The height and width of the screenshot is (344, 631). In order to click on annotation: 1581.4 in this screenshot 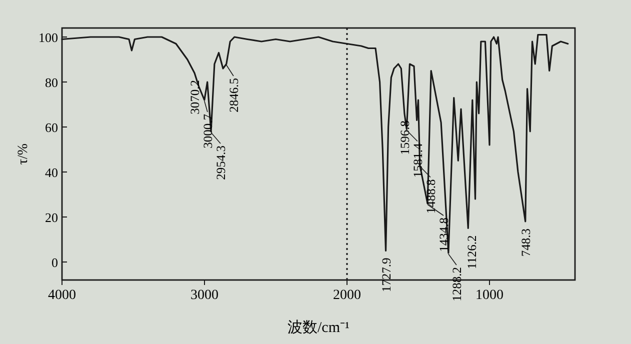, I will do `click(417, 160)`.